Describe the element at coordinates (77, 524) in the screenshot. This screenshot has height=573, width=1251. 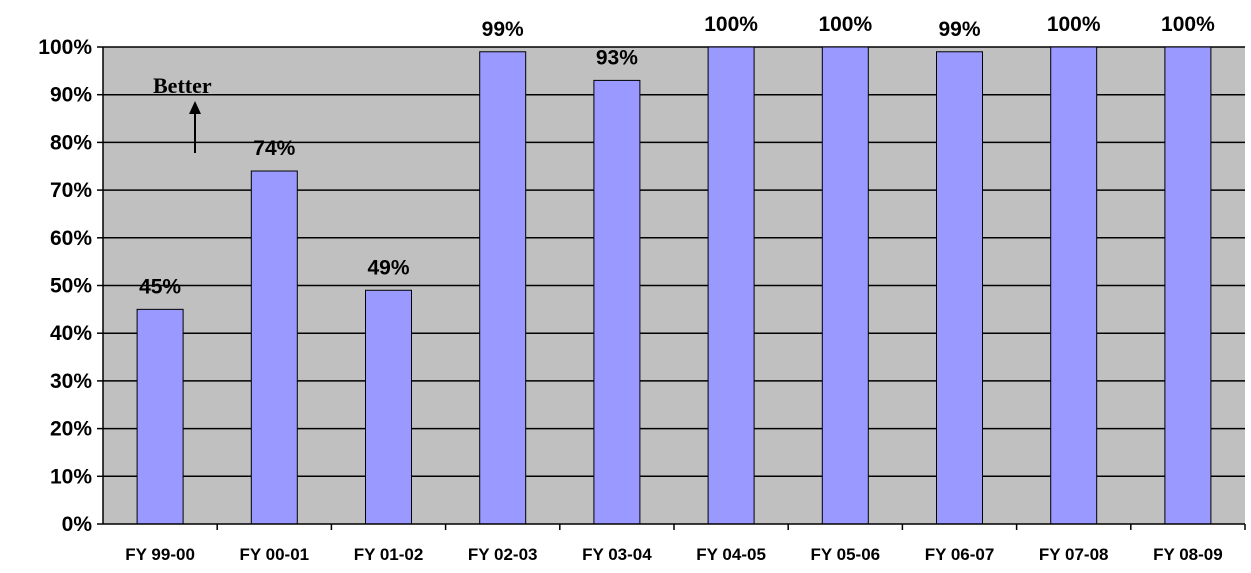
I see `y-tick-label: 0%` at that location.